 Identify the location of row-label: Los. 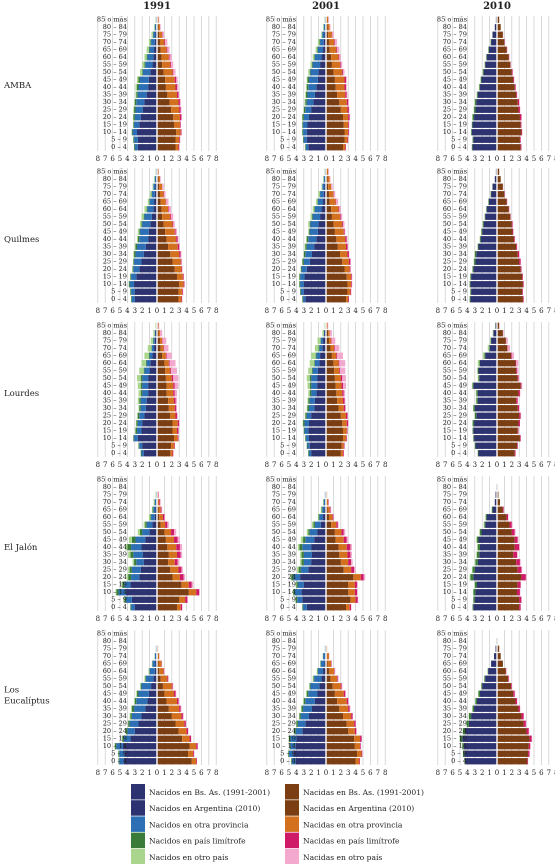
(11, 691).